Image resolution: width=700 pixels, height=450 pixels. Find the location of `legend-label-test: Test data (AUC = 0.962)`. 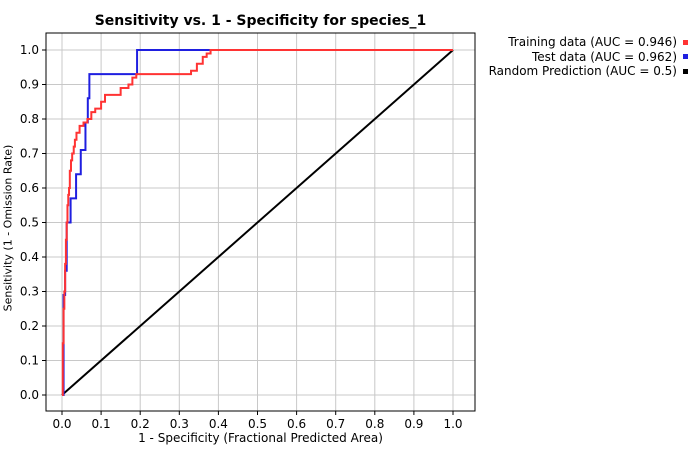

legend-label-test: Test data (AUC = 0.962) is located at coordinates (604, 56).